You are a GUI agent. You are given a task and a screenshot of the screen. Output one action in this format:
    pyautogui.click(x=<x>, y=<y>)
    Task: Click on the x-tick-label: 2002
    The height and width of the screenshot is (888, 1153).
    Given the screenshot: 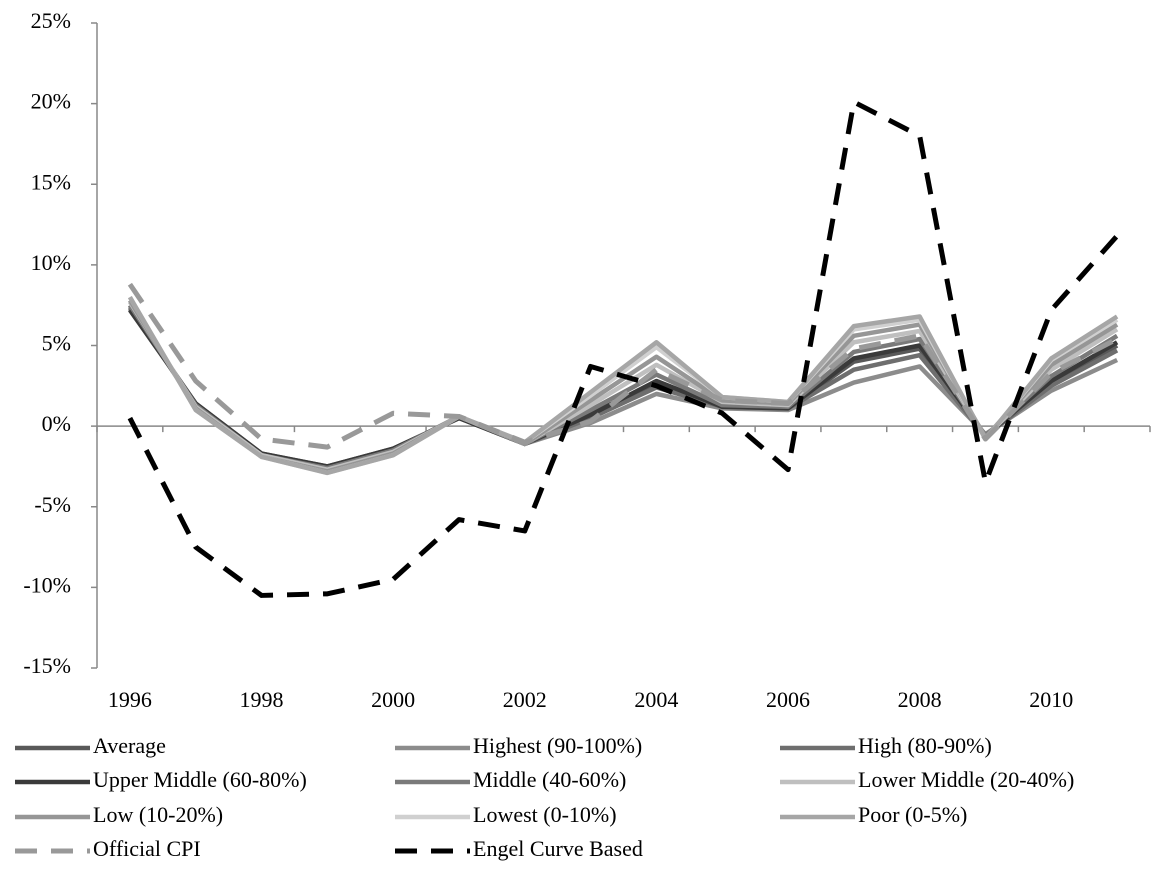 What is the action you would take?
    pyautogui.click(x=525, y=699)
    